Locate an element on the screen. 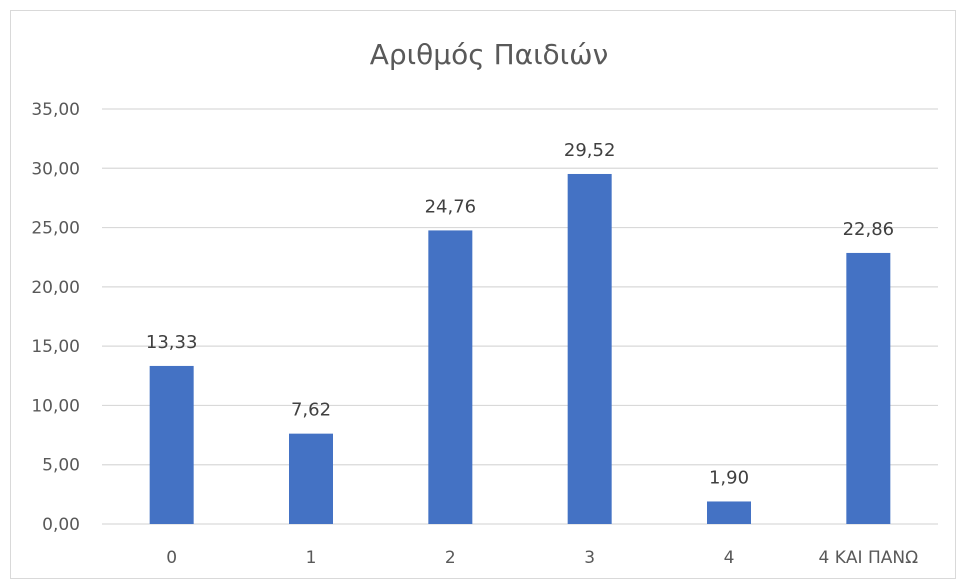  x-tick-label: 4 ΚΑΙ ΠΑΝΩ is located at coordinates (869, 558).